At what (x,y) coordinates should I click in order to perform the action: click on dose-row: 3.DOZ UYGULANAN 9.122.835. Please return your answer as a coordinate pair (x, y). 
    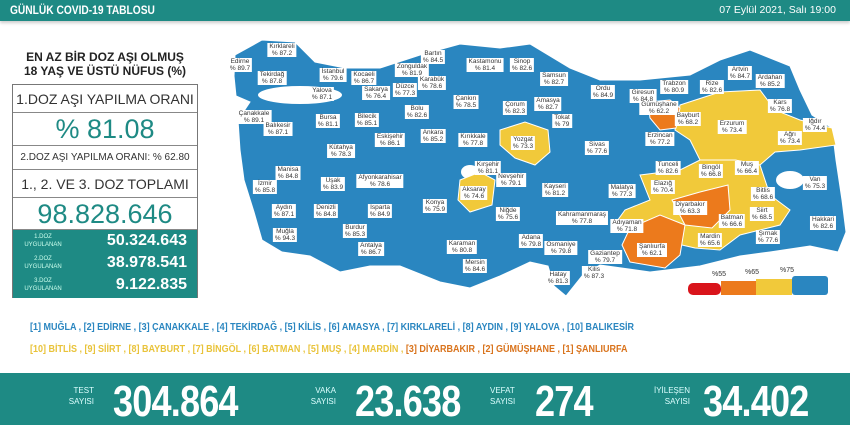
    Looking at the image, I should click on (105, 285).